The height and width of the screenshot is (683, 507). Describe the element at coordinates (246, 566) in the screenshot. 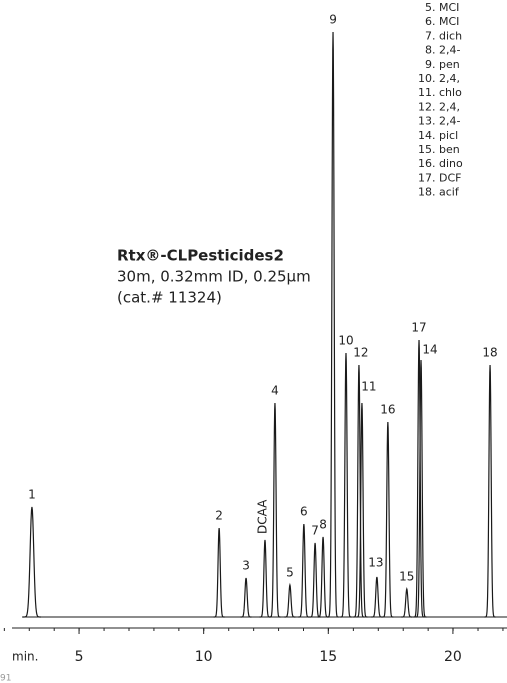

I see `peak-label: 3` at that location.